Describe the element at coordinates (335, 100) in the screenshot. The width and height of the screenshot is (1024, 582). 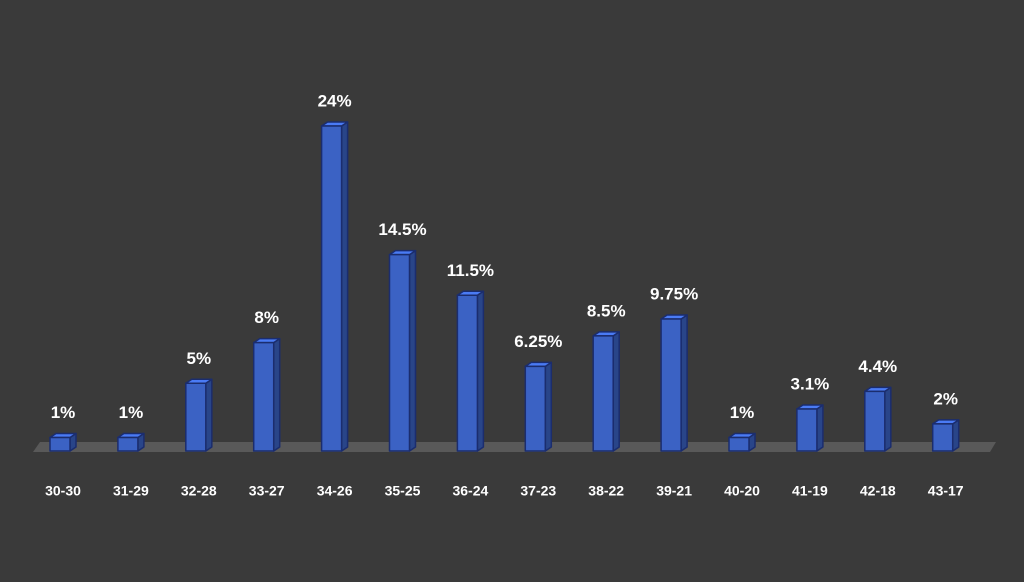
I see `value-label: 24%` at that location.